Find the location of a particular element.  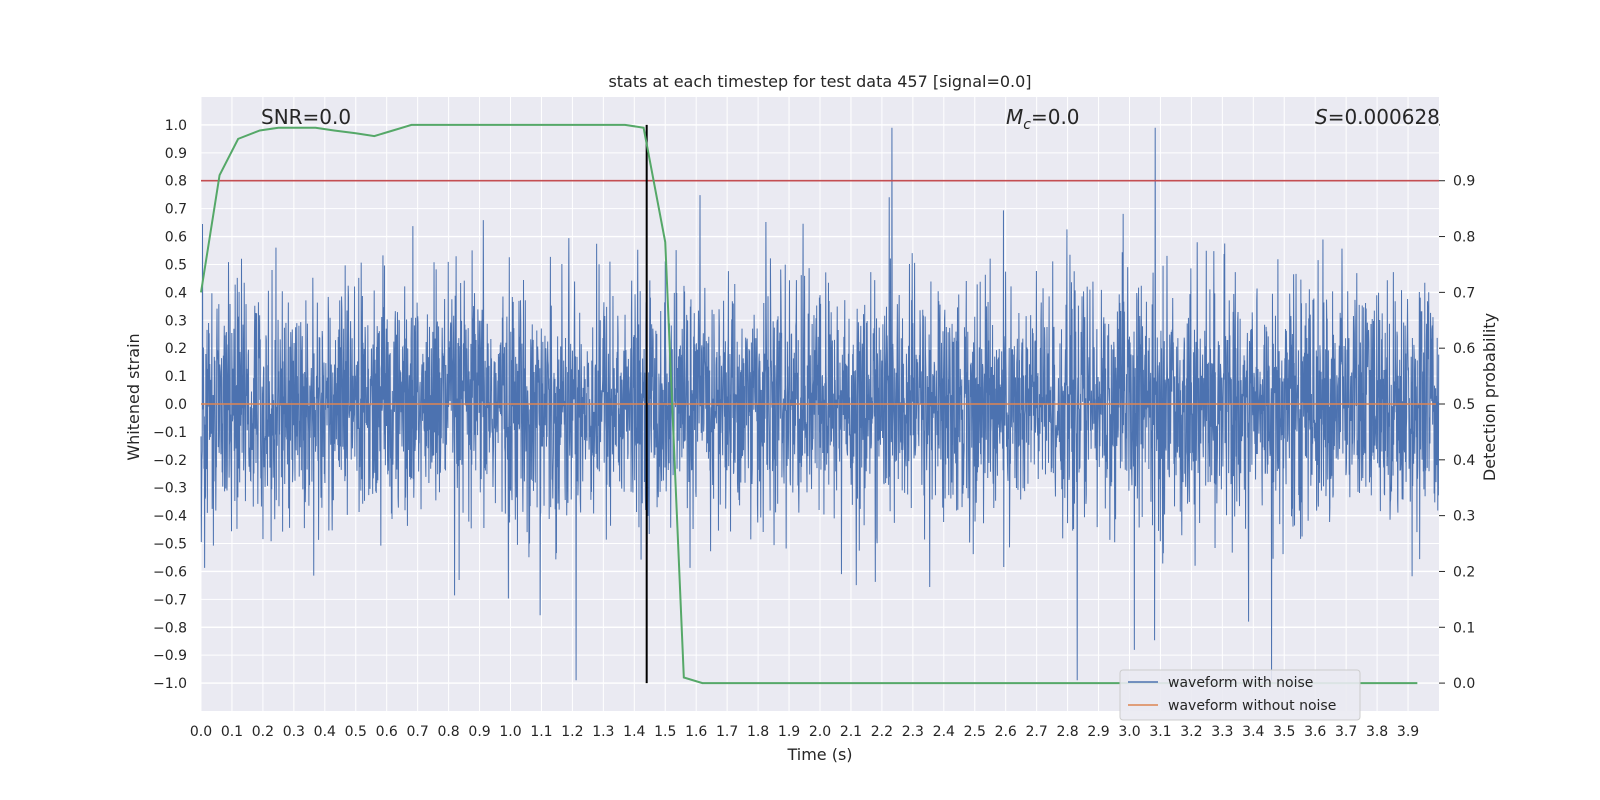

y-tick-label: 0.3 is located at coordinates (176, 321).